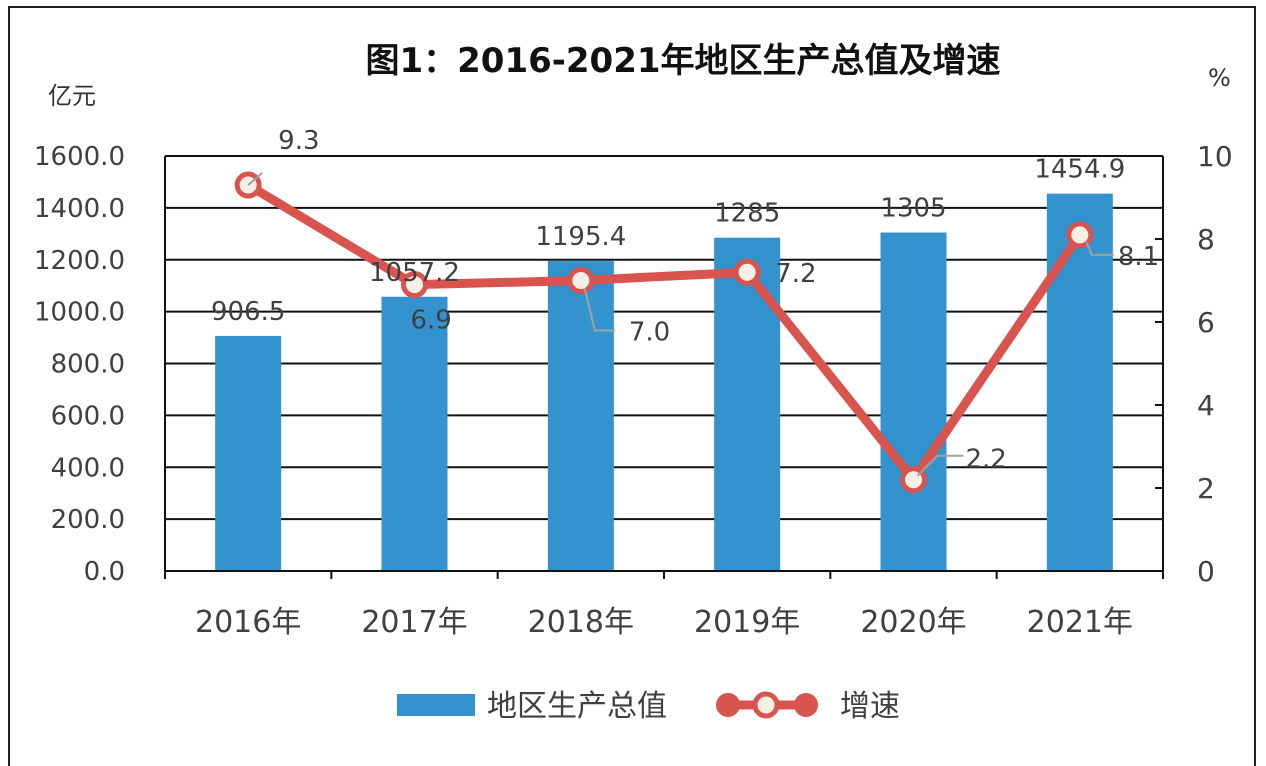 The width and height of the screenshot is (1266, 766). I want to click on right-tick-label: 2, so click(1206, 488).